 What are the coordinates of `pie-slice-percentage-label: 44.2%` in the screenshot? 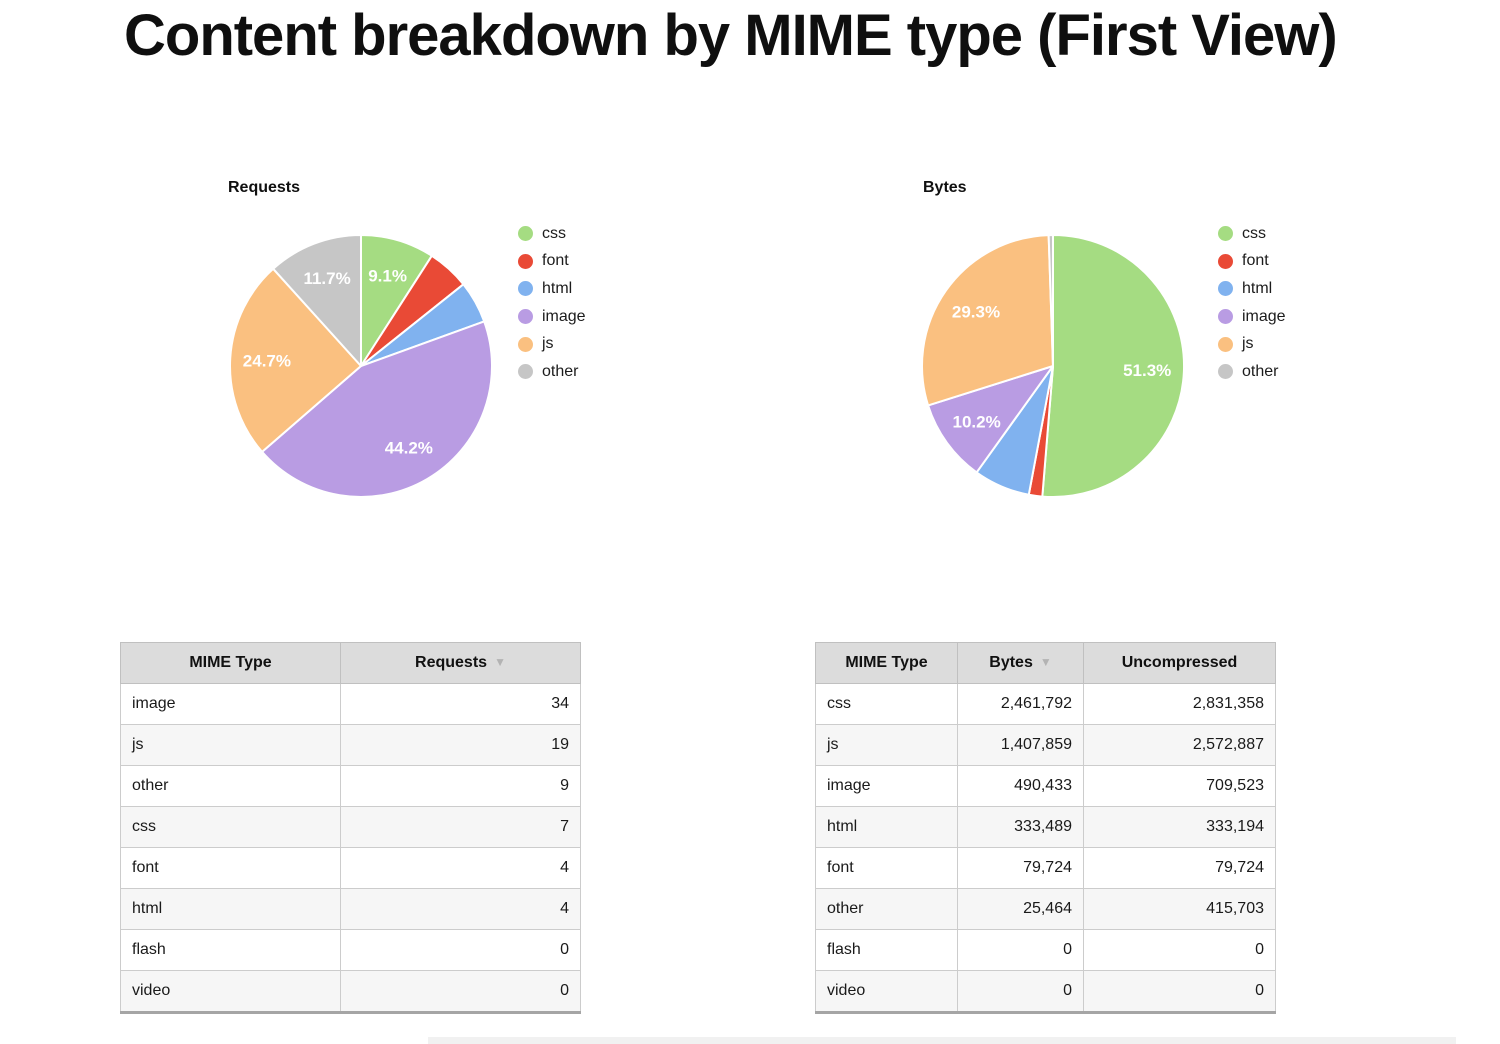 It's located at (409, 447).